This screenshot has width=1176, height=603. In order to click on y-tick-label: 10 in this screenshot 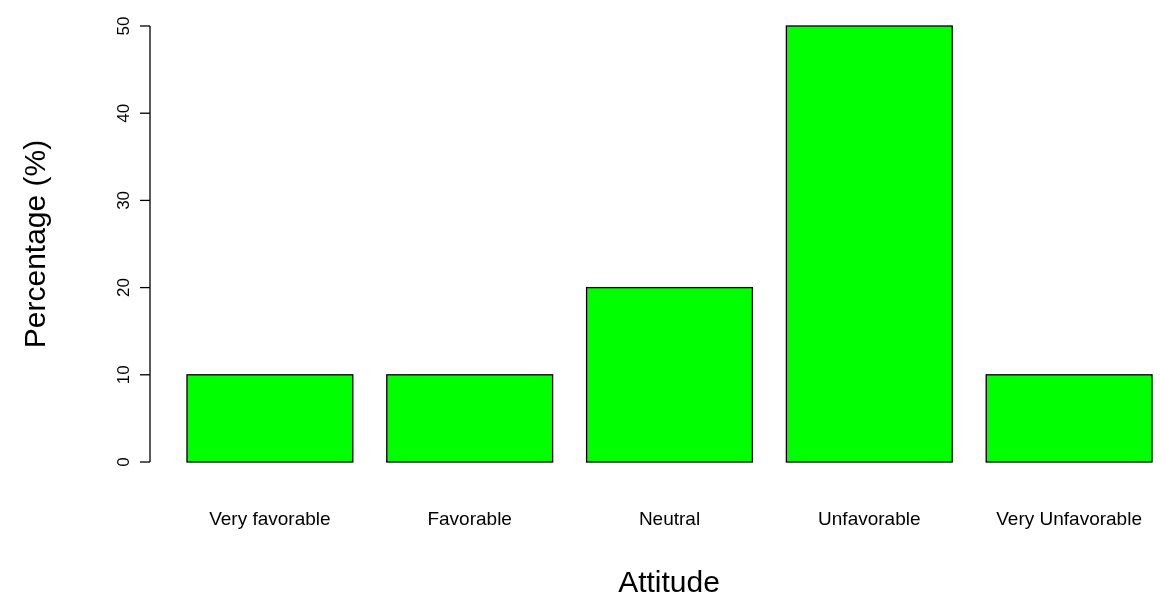, I will do `click(123, 375)`.